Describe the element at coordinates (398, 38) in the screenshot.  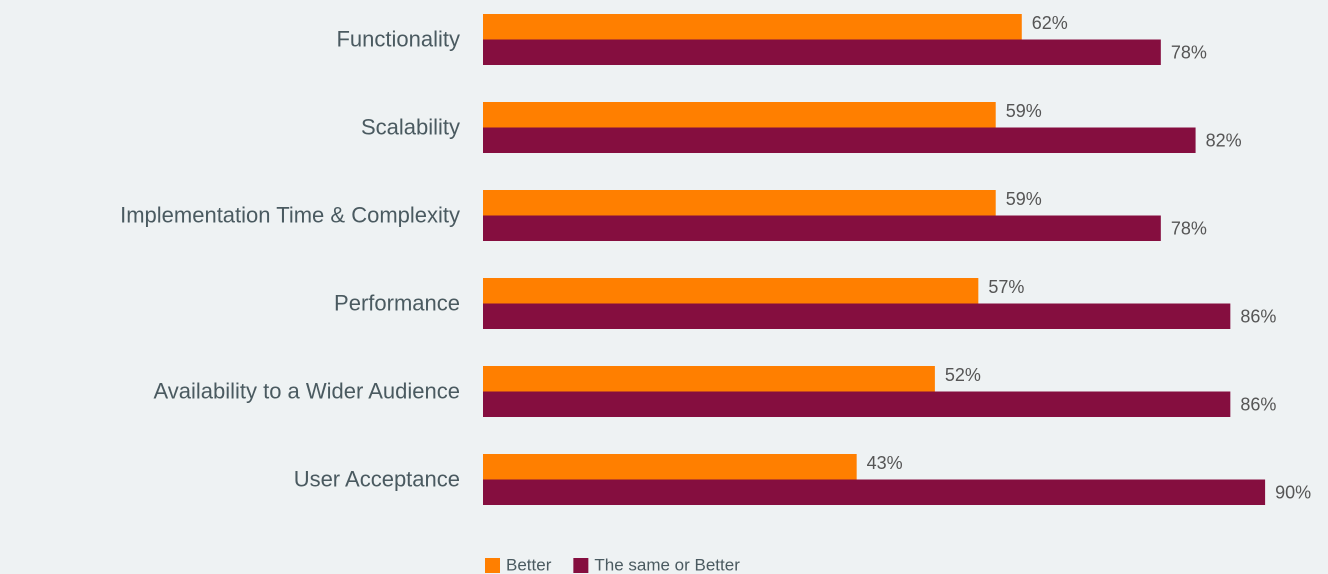
I see `category-label: Functionality` at that location.